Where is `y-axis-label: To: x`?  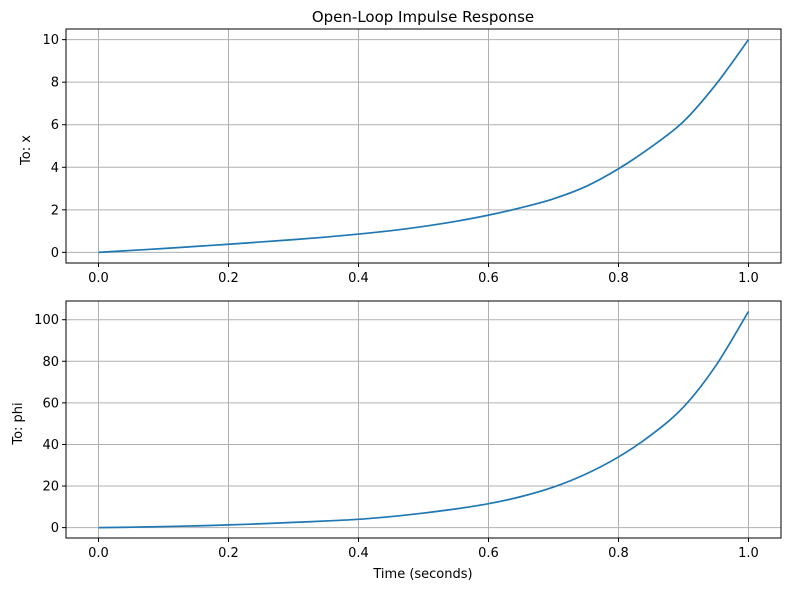
y-axis-label: To: x is located at coordinates (26, 150).